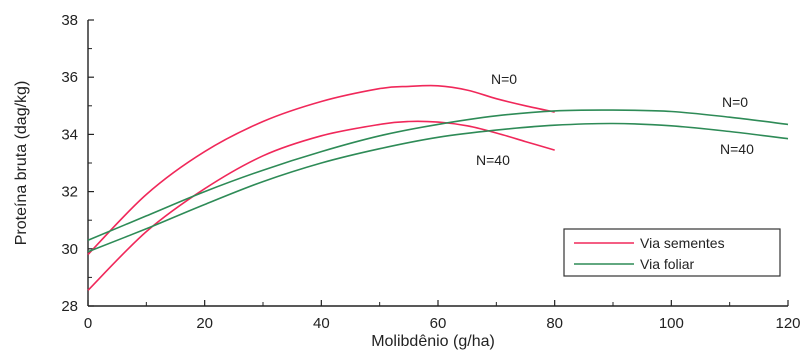  What do you see at coordinates (438, 323) in the screenshot?
I see `x-tick-label: 60` at bounding box center [438, 323].